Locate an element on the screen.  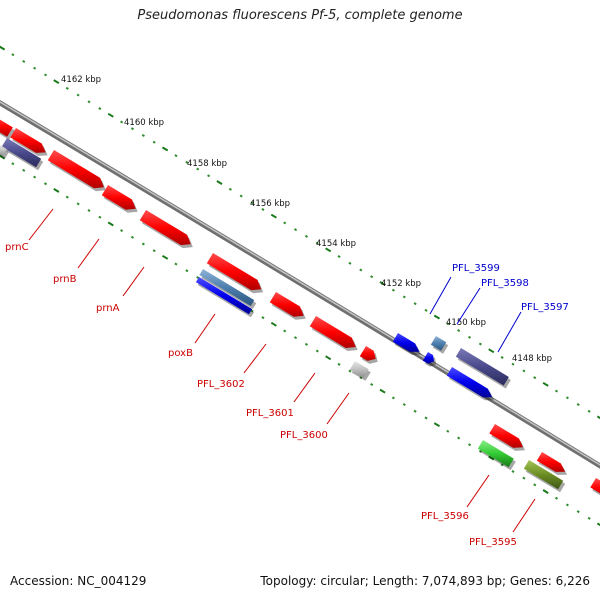
leader-prnB is located at coordinates (88, 253).